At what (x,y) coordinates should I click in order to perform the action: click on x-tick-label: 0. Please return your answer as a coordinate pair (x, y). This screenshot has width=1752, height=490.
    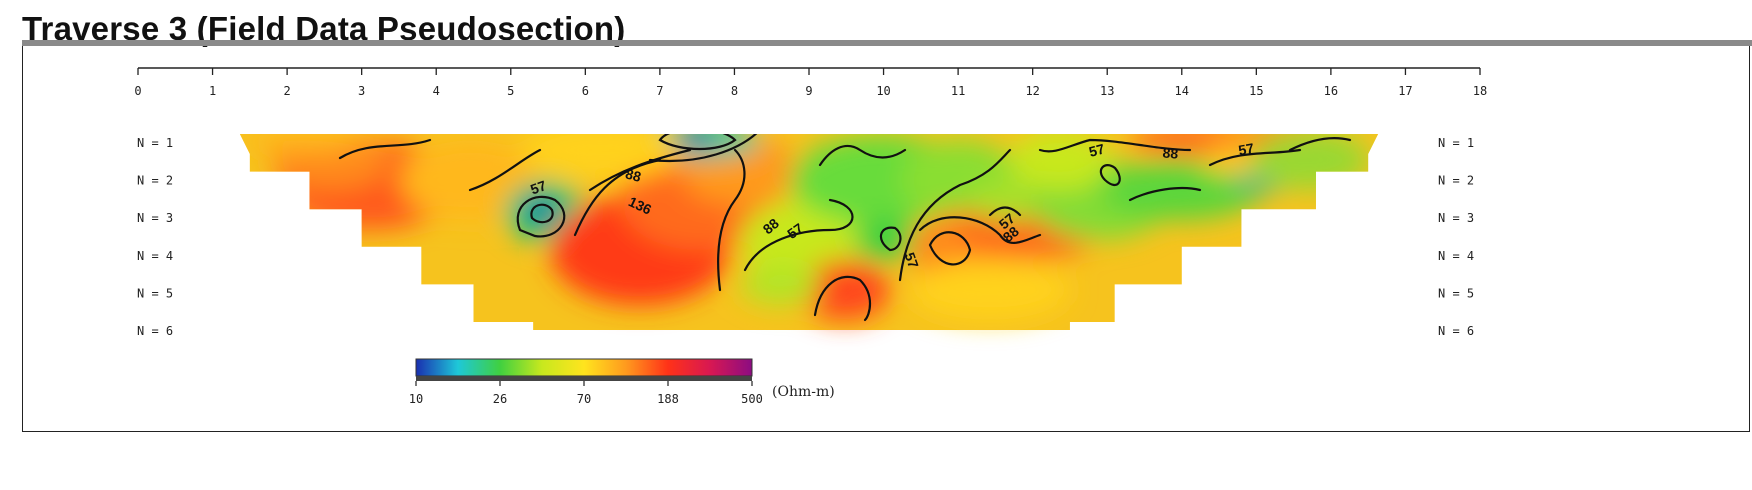
    Looking at the image, I should click on (137, 91).